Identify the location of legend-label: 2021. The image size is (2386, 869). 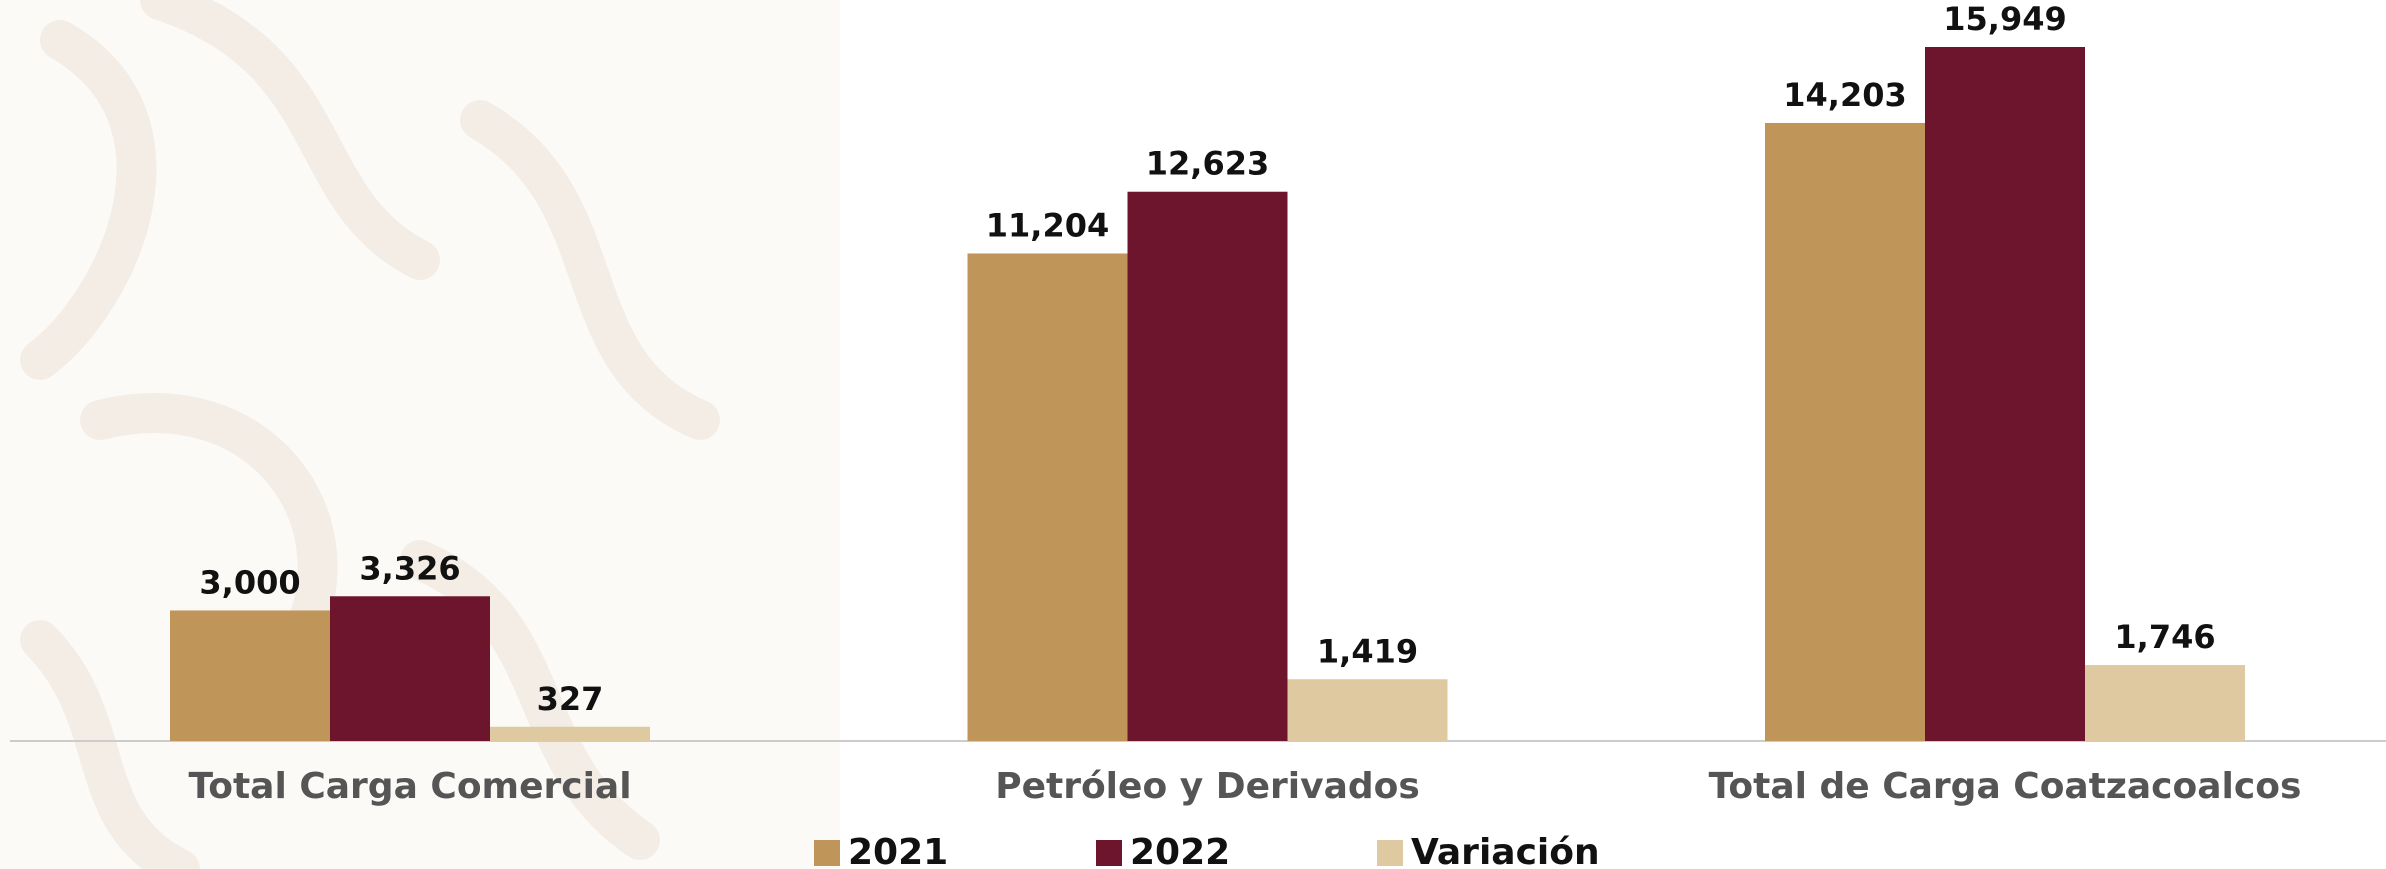
(898, 850).